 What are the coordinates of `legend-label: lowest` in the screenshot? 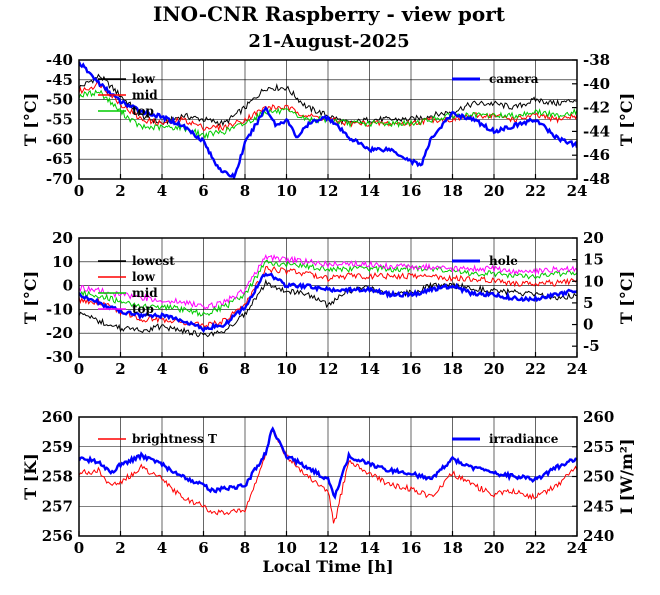 It's located at (153, 261).